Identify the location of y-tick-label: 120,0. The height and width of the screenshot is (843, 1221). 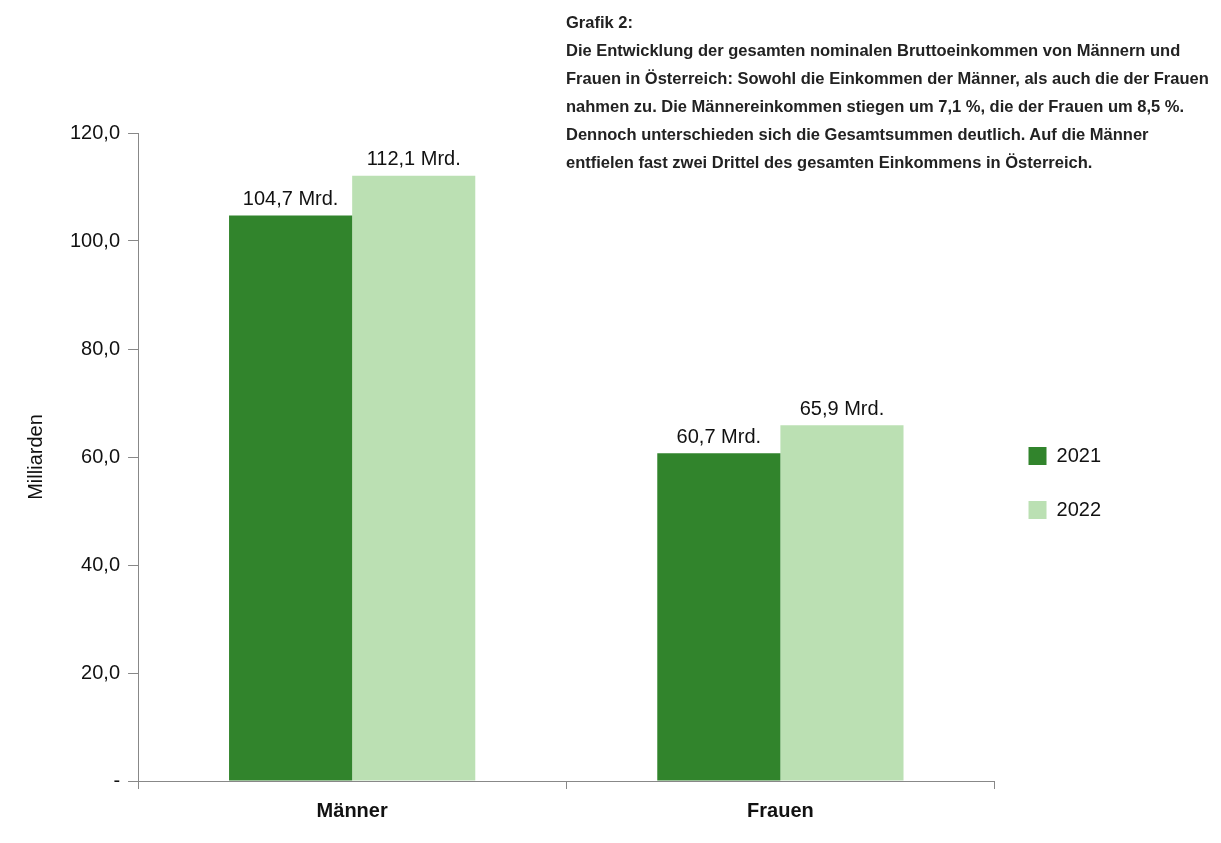
(95, 131).